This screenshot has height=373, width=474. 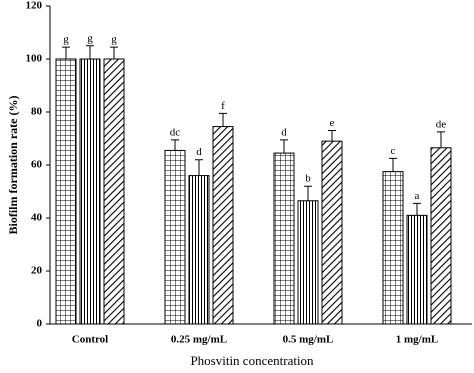 What do you see at coordinates (199, 340) in the screenshot?
I see `x-tick-label: 0.25 mg/mL` at bounding box center [199, 340].